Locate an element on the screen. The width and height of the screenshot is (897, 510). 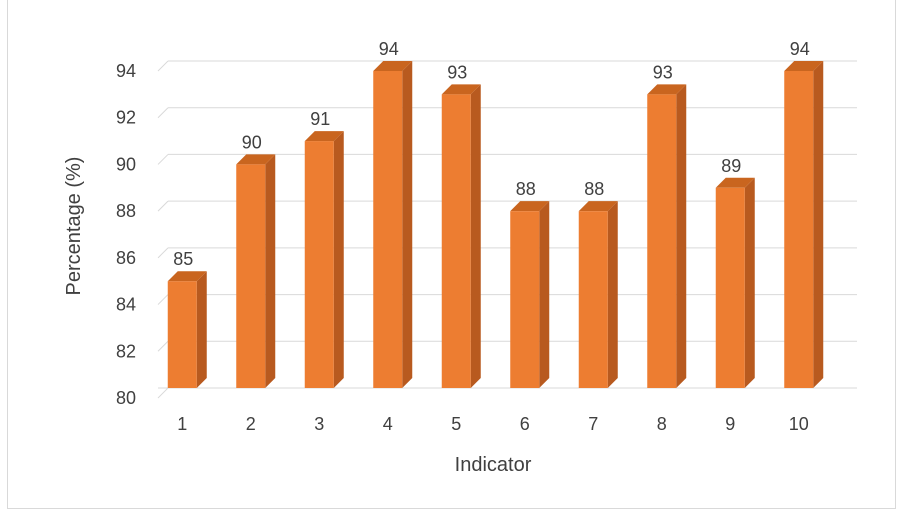
x-axis-ticks: 1 2 3 4 5 6 7 8 9 10 is located at coordinates (493, 424).